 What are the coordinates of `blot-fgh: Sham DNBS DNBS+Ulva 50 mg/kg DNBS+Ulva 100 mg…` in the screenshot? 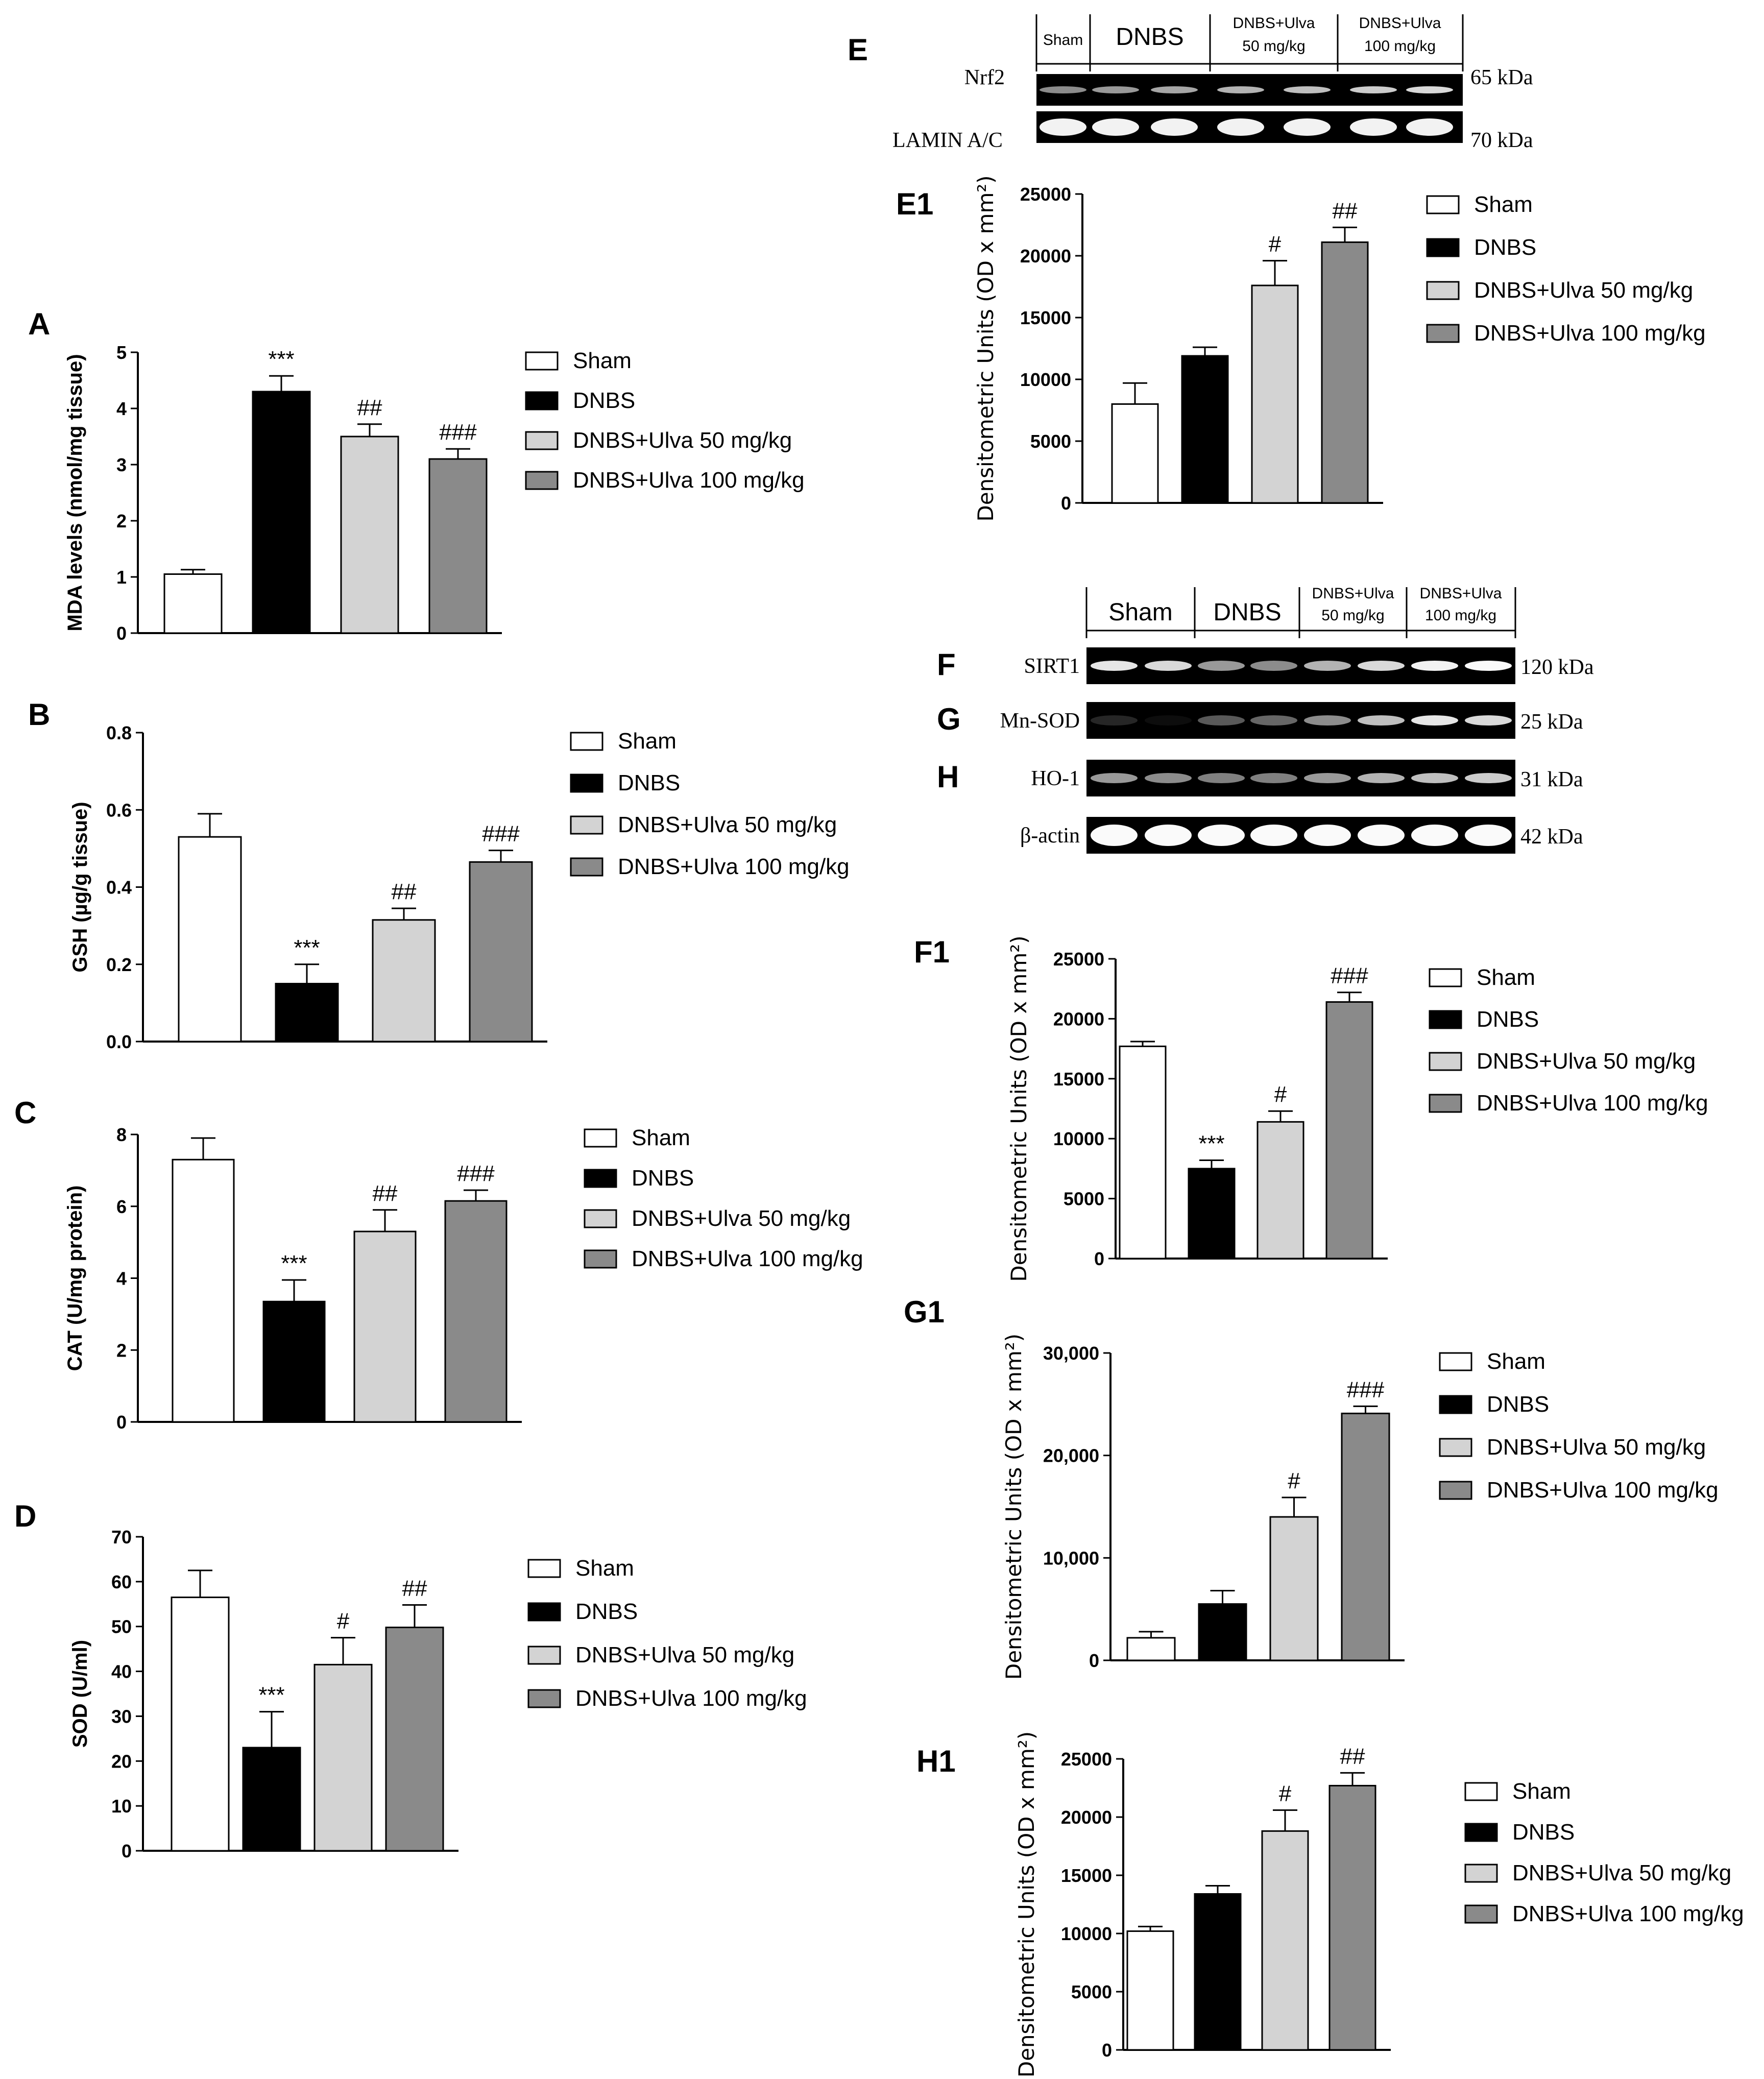 It's located at (1265, 719).